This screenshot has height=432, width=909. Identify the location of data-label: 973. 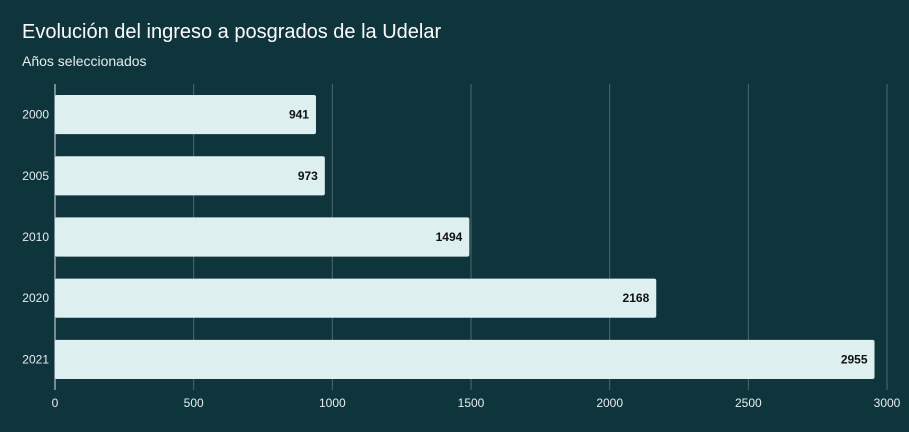
(308, 176).